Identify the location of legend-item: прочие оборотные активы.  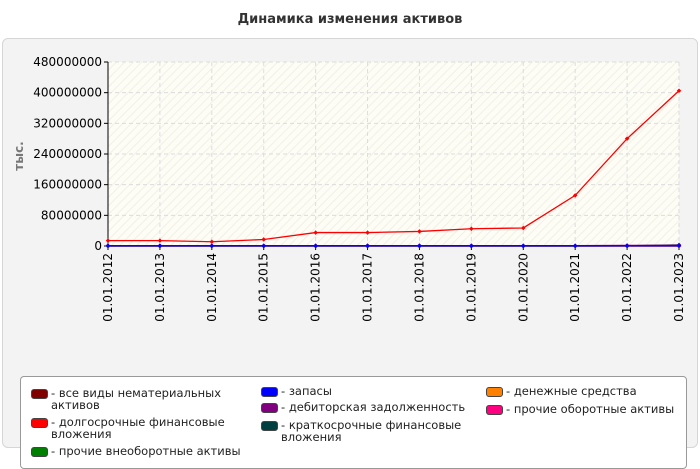
(591, 409).